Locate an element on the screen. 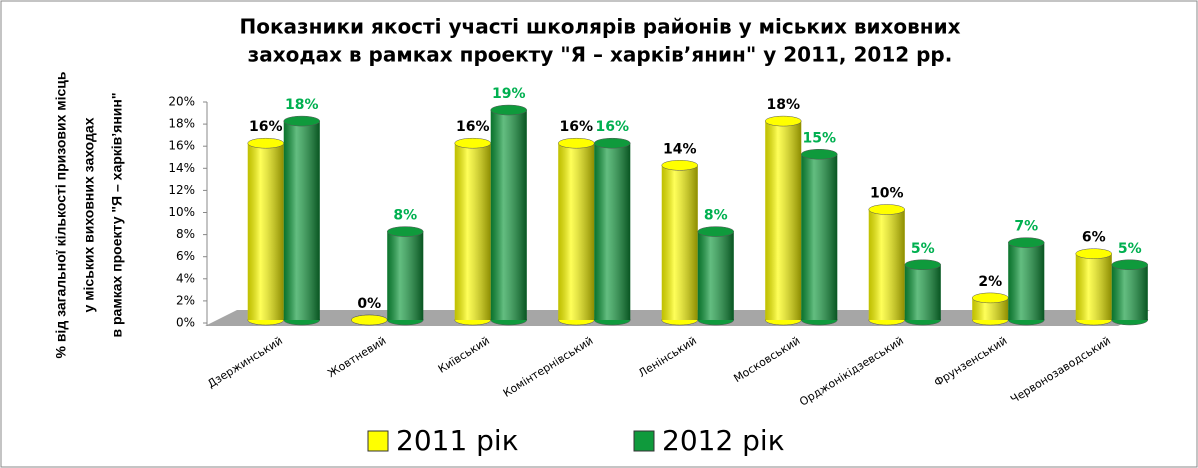  y-tick-label: 0% is located at coordinates (185, 323).